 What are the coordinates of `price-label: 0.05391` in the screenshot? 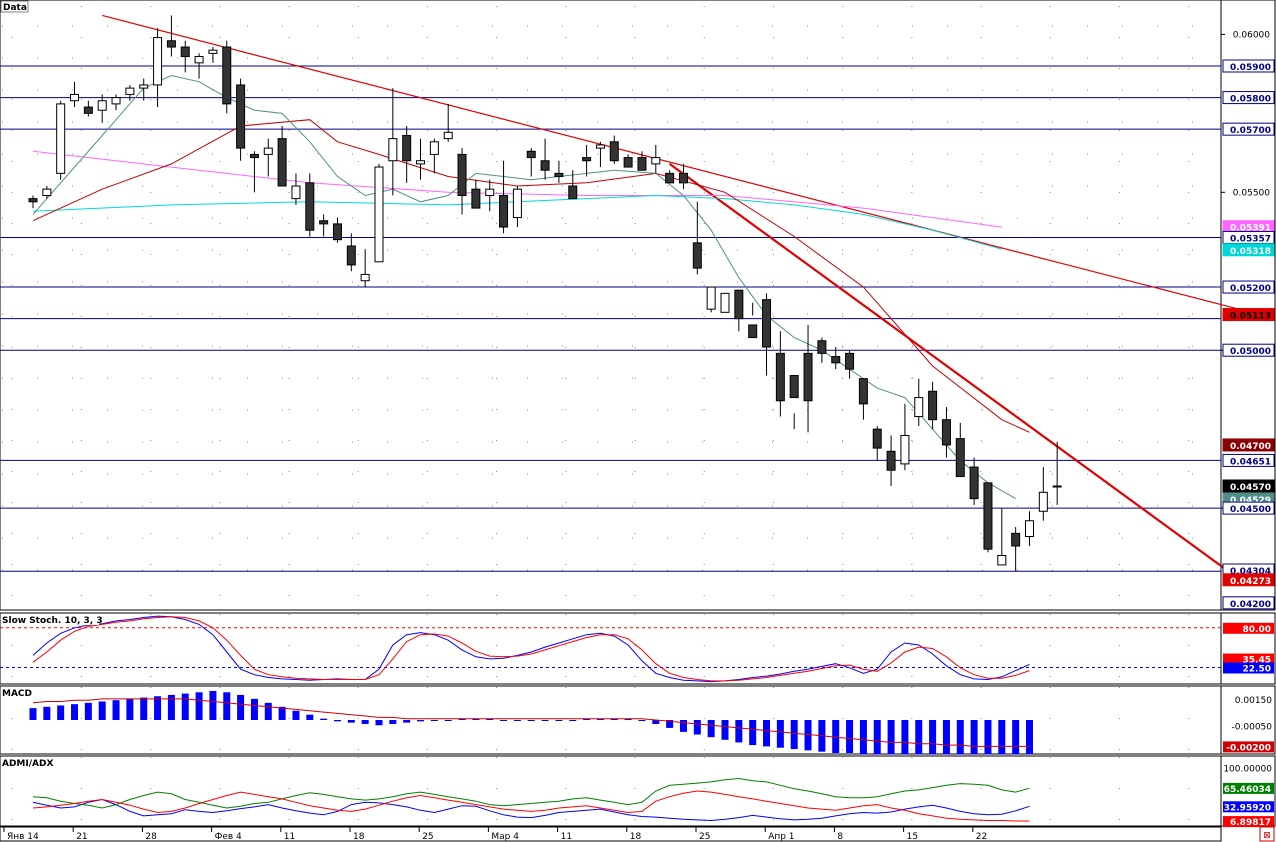 It's located at (1250, 229).